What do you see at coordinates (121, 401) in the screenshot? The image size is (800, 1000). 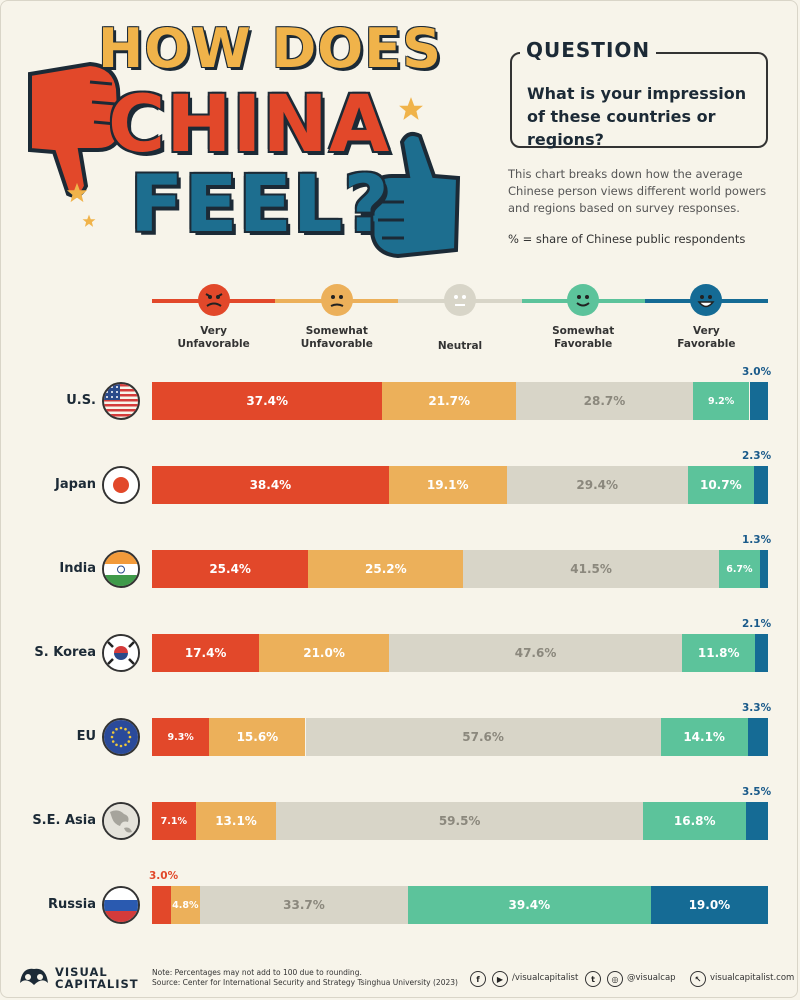 I see `us-flag-icon` at bounding box center [121, 401].